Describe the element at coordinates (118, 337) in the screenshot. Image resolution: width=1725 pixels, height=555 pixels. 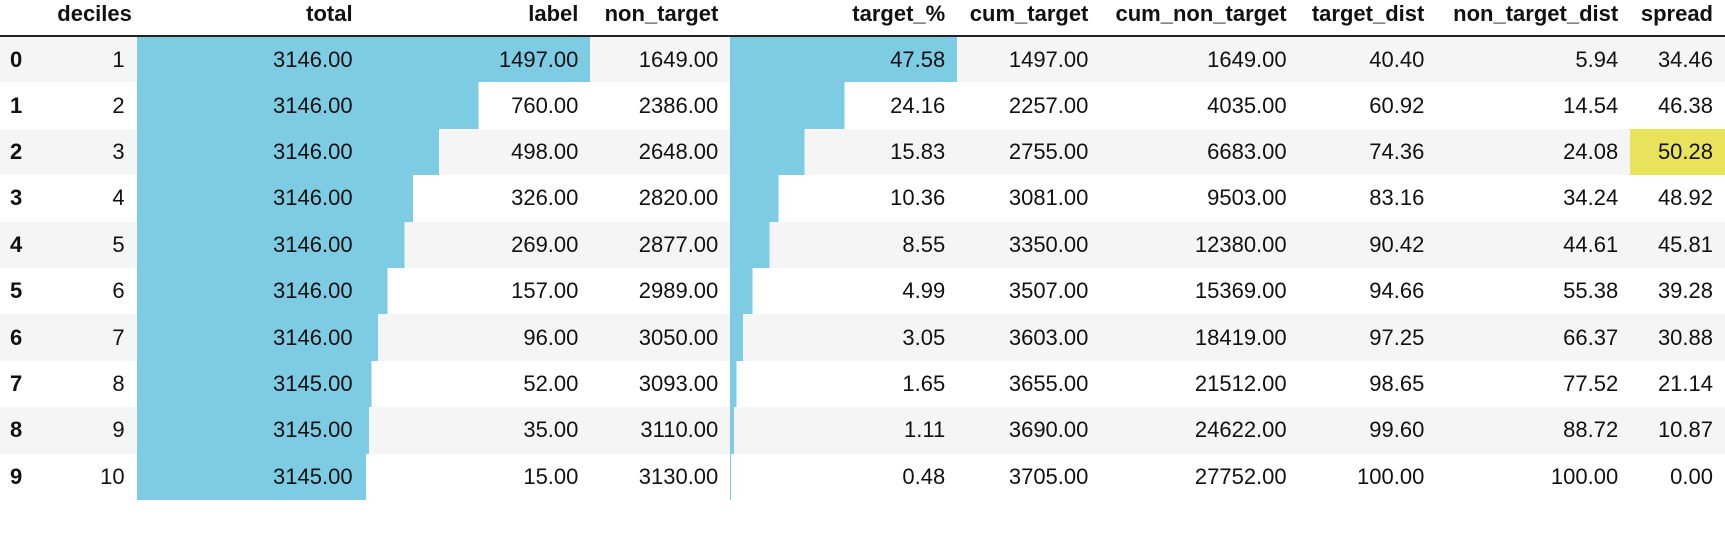
I see `cell-deciles: 7` at that location.